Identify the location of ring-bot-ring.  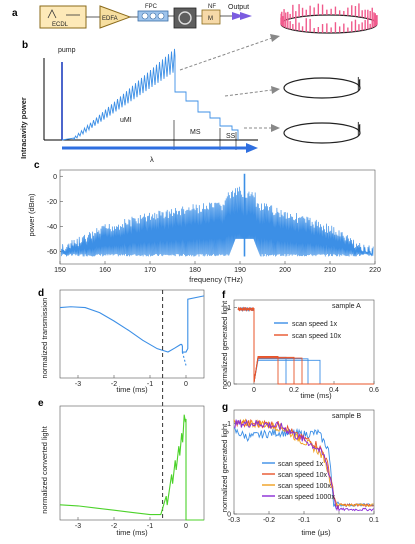
(322, 133).